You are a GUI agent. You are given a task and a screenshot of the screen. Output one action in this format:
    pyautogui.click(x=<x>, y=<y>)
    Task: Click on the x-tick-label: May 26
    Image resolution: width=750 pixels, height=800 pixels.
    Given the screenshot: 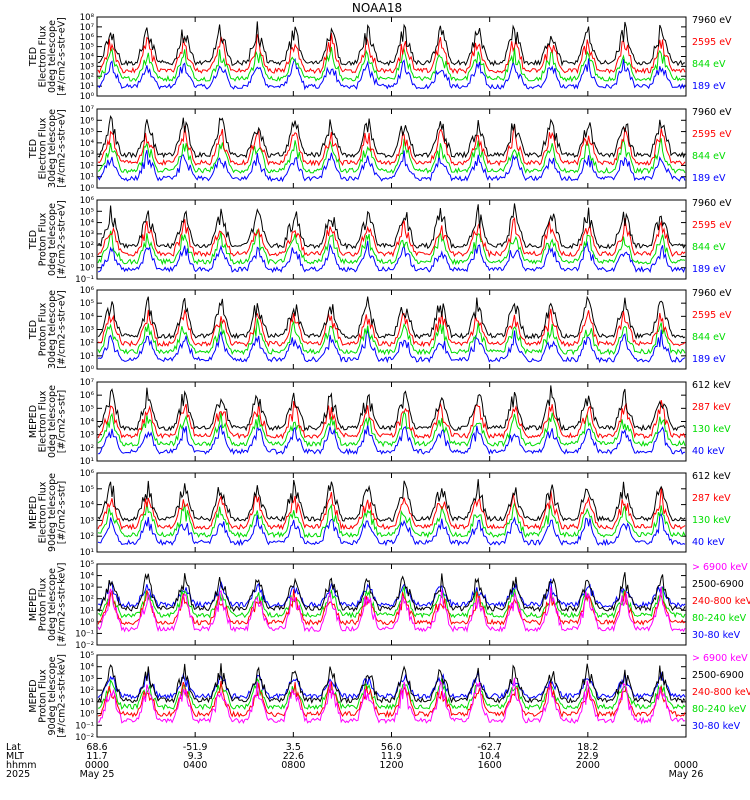 What is the action you would take?
    pyautogui.click(x=686, y=774)
    